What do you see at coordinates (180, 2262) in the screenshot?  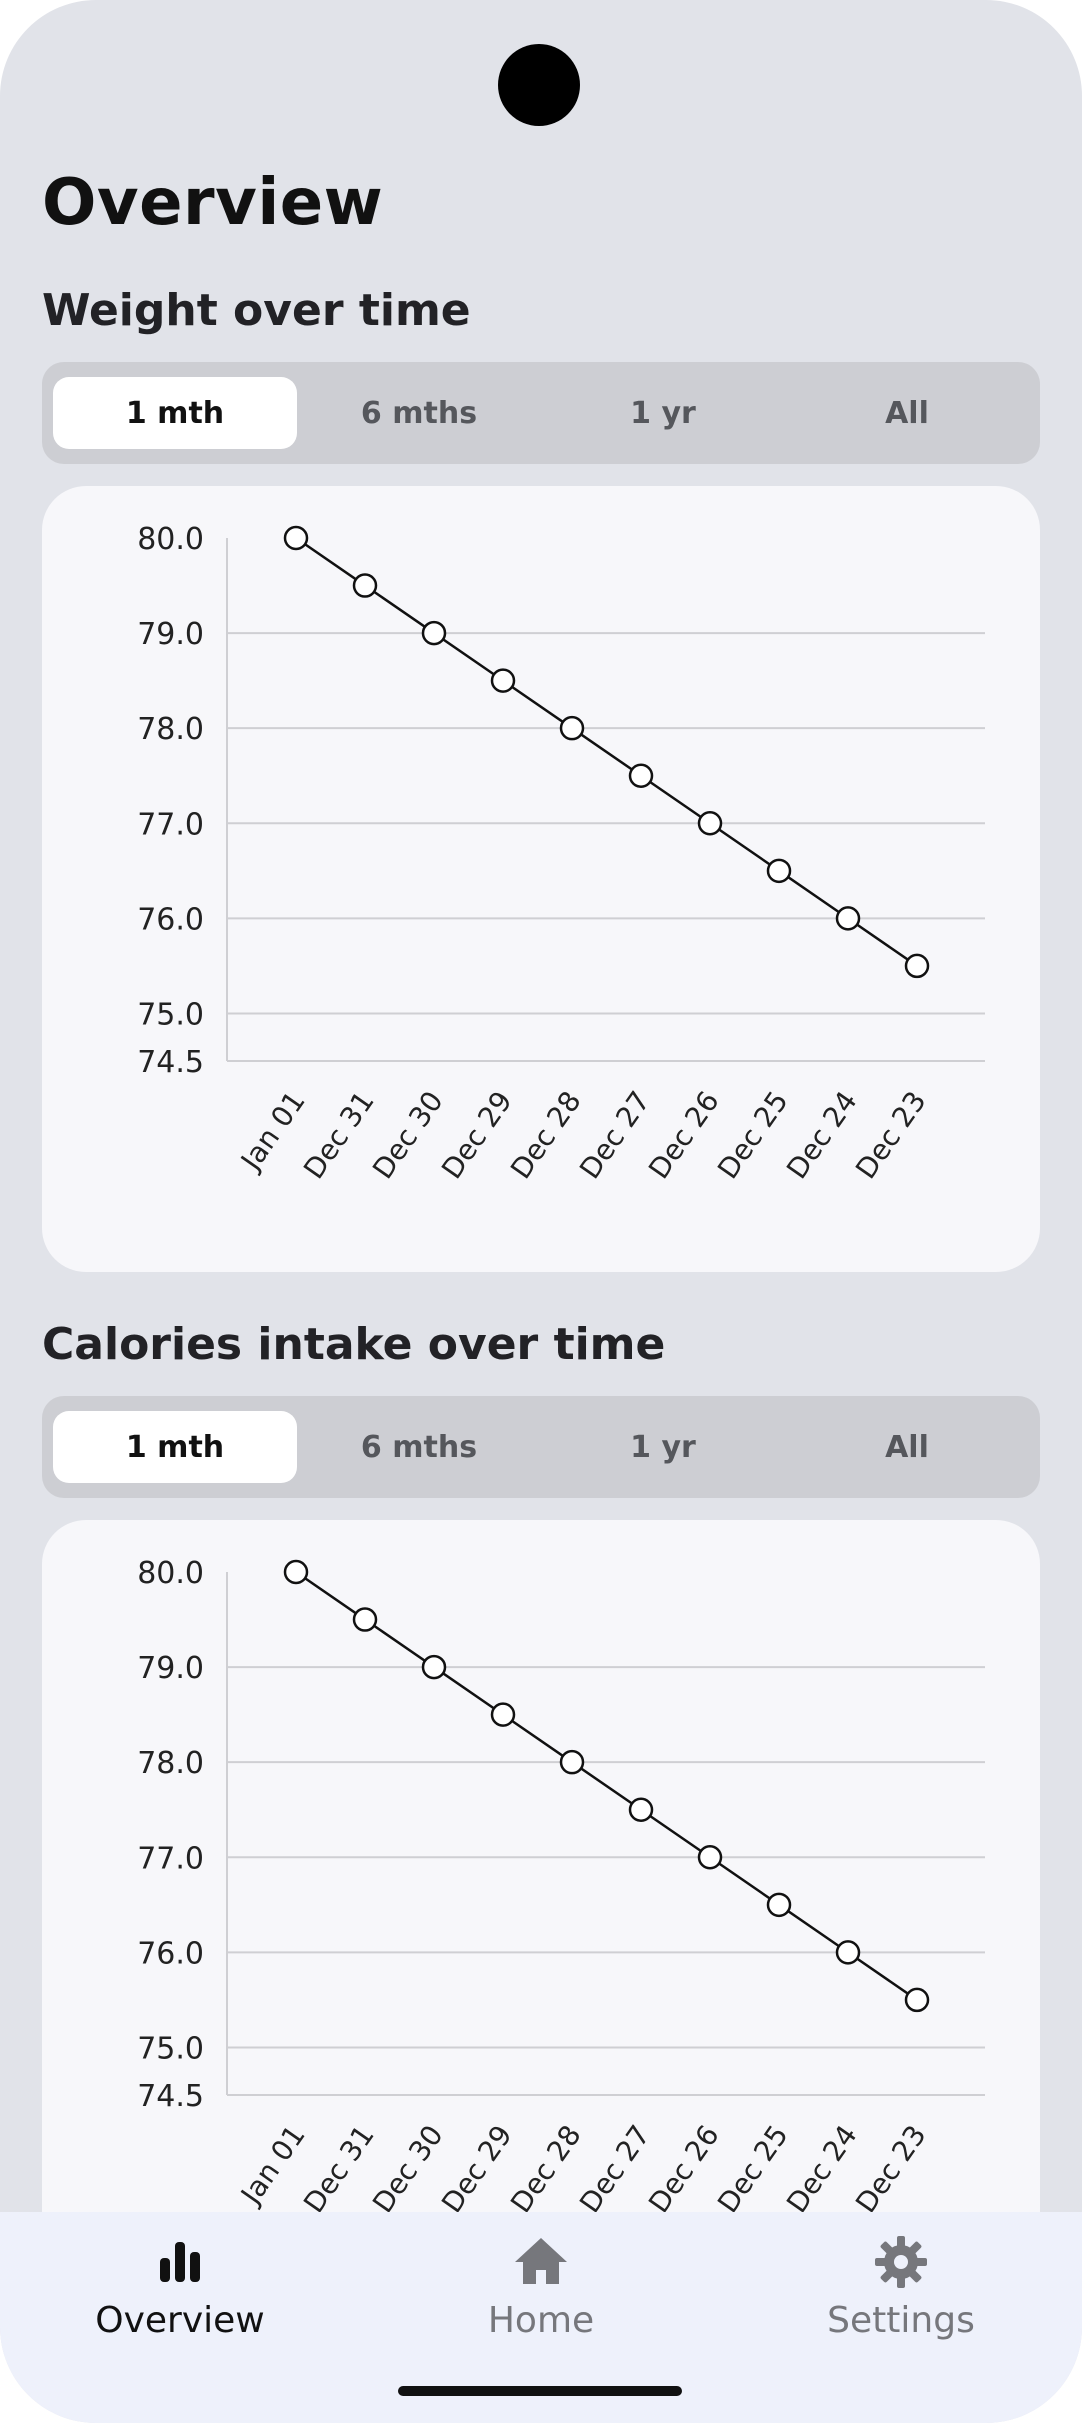 I see `bar-chart-icon` at bounding box center [180, 2262].